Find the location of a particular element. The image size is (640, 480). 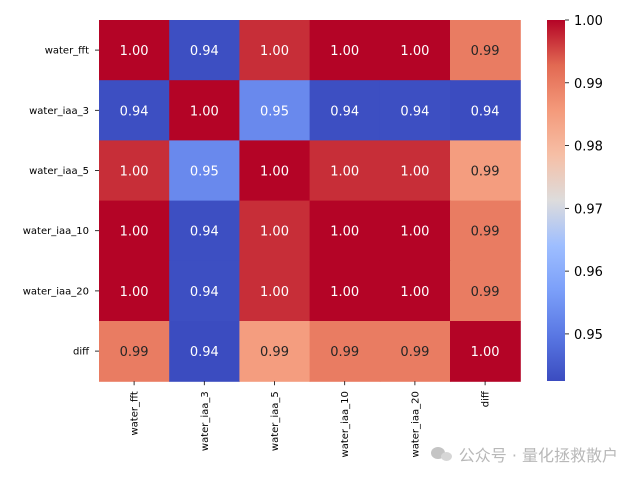

row-label: diff is located at coordinates (81, 352).